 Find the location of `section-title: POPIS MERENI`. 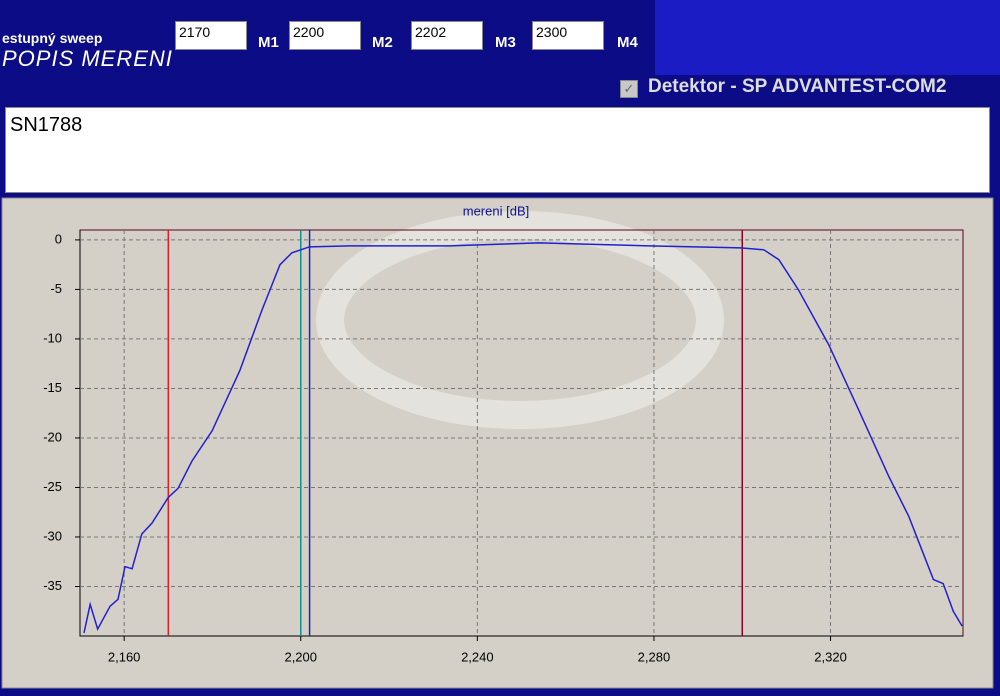

section-title: POPIS MERENI is located at coordinates (87, 58).